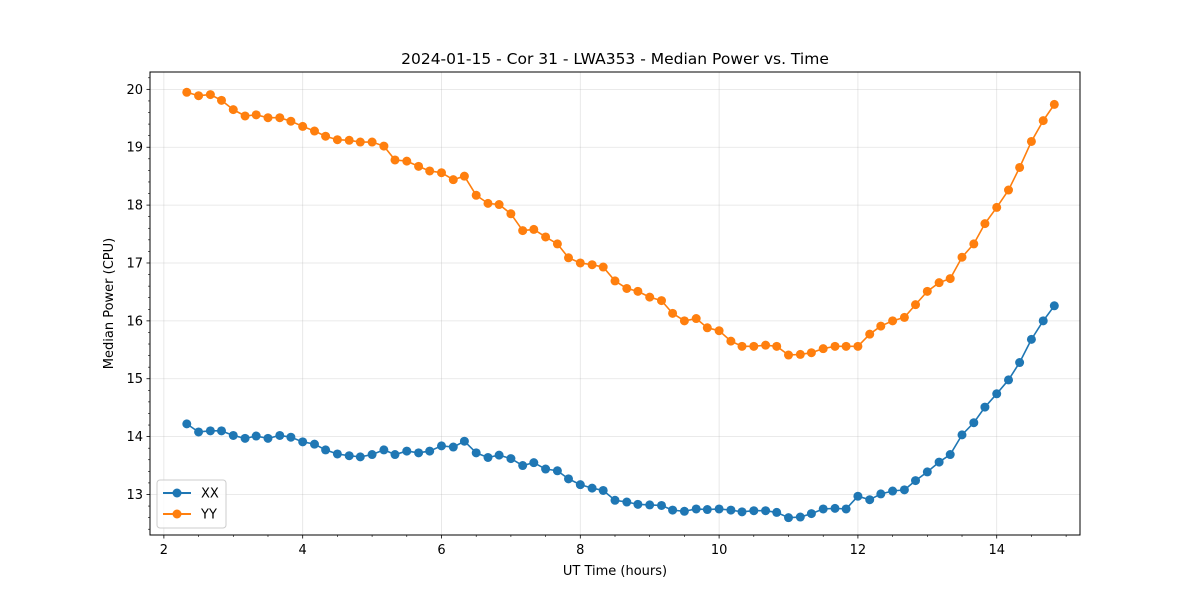 The width and height of the screenshot is (1200, 600). What do you see at coordinates (303, 550) in the screenshot?
I see `x-tick-label: 4` at bounding box center [303, 550].